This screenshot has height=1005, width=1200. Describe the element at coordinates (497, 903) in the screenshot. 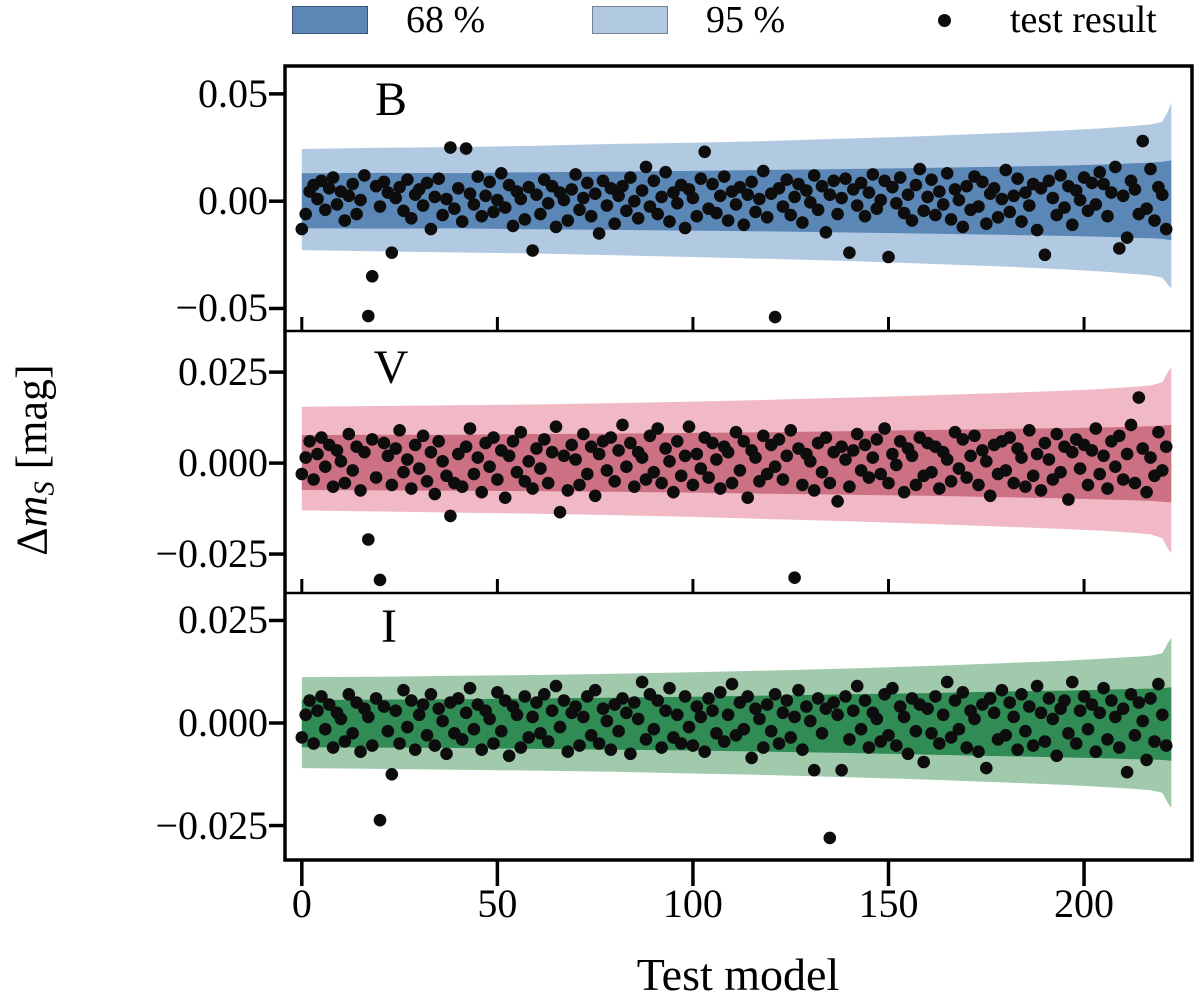

I see `x-tick-label: 50` at that location.